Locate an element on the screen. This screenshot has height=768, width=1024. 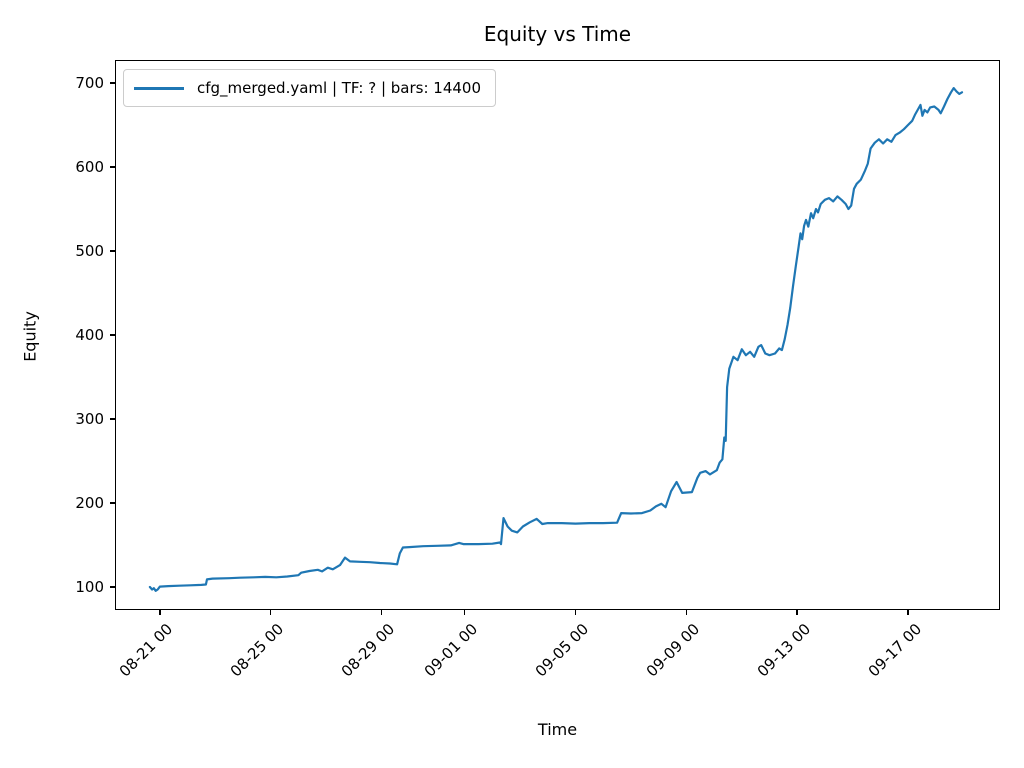
legend: cfg_merged.yaml | TF: ? | bars: 14400 is located at coordinates (310, 88).